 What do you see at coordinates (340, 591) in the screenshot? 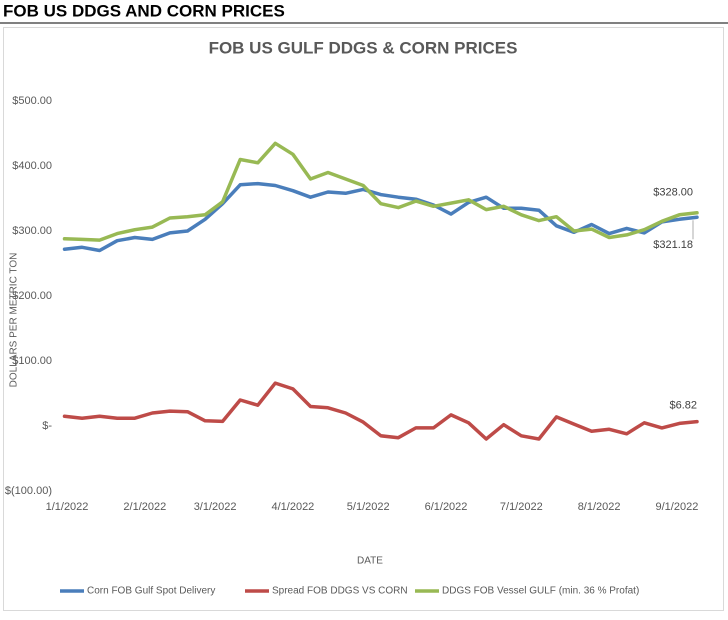
I see `legend-label: Spread FOB DDGS VS CORN` at bounding box center [340, 591].